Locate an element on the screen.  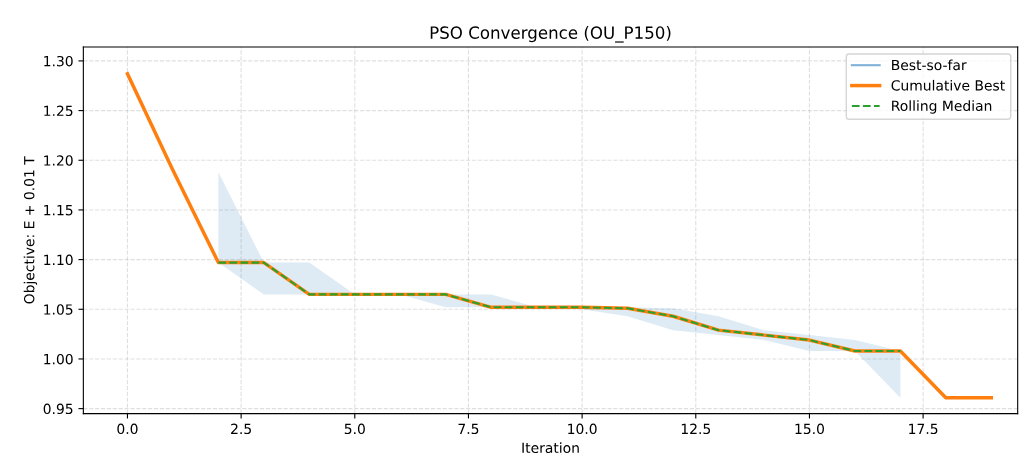
x-tick-label: 15.0 is located at coordinates (809, 429).